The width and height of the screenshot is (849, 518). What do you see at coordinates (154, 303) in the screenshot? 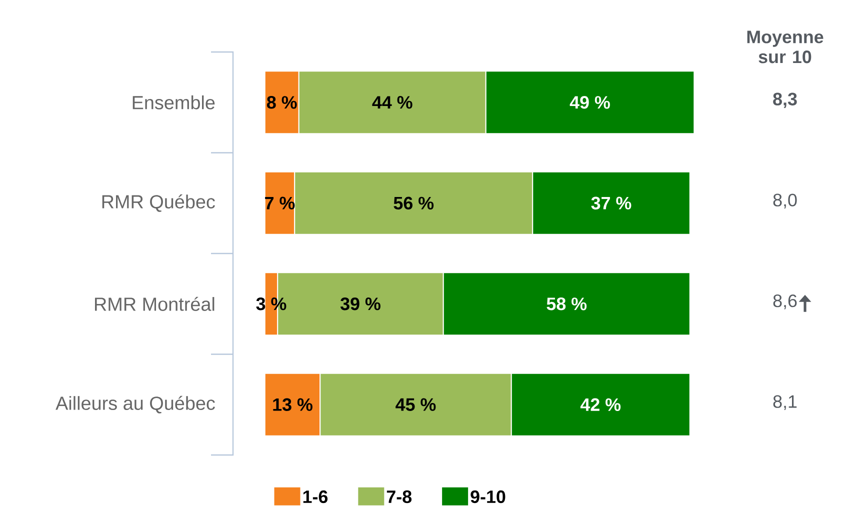
I see `y-tick-label: RMR Montréal` at bounding box center [154, 303].